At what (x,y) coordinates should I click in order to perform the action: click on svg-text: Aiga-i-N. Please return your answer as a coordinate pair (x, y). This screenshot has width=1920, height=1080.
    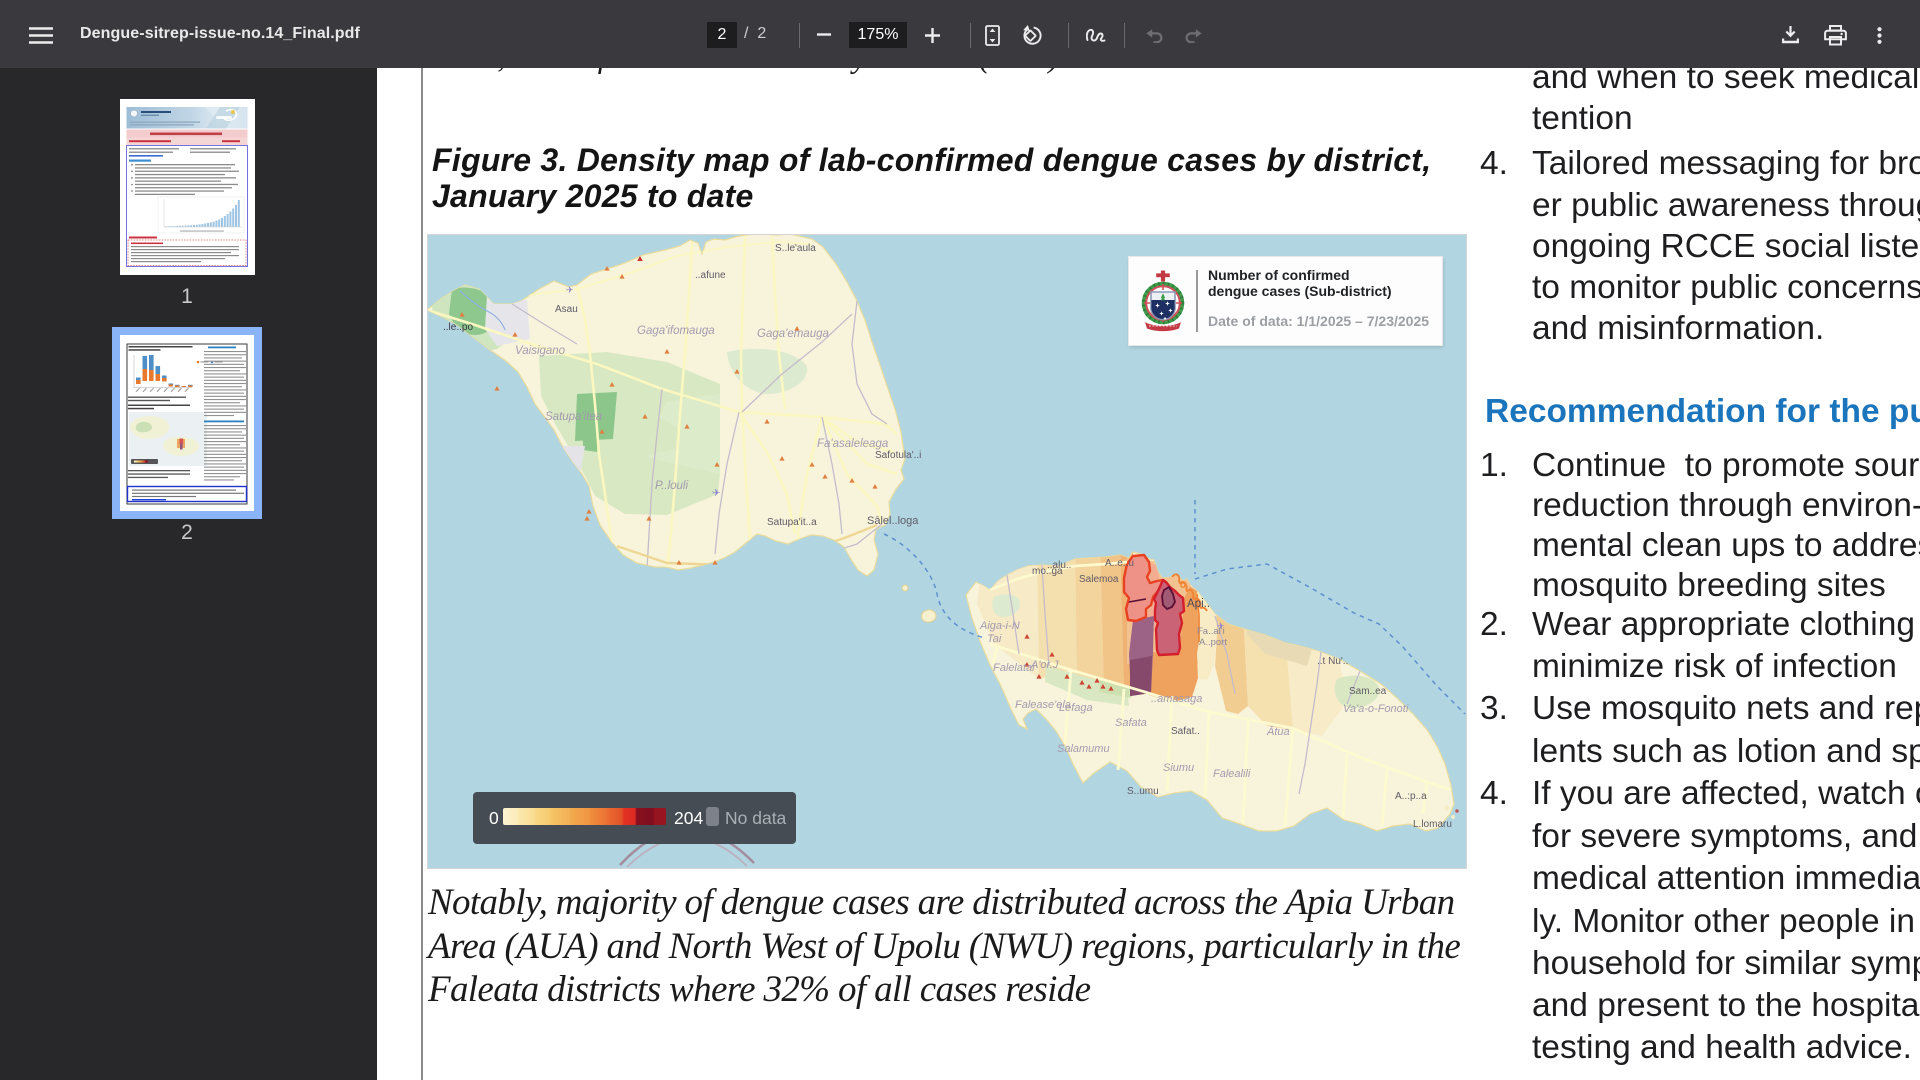
    Looking at the image, I should click on (999, 626).